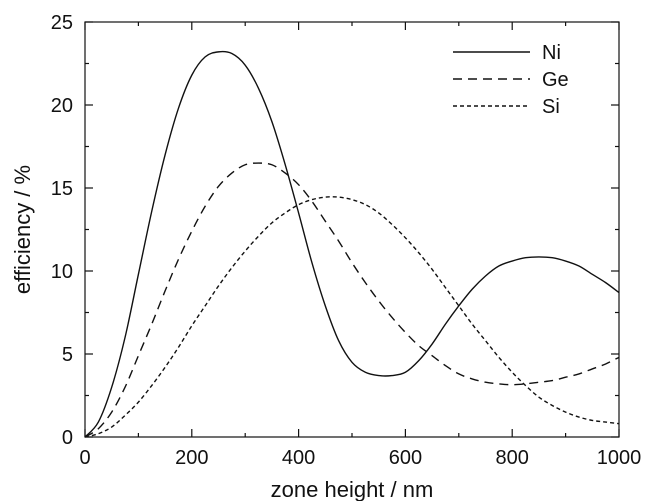 This screenshot has width=645, height=501. Describe the element at coordinates (191, 458) in the screenshot. I see `x-tick-label: 200` at that location.